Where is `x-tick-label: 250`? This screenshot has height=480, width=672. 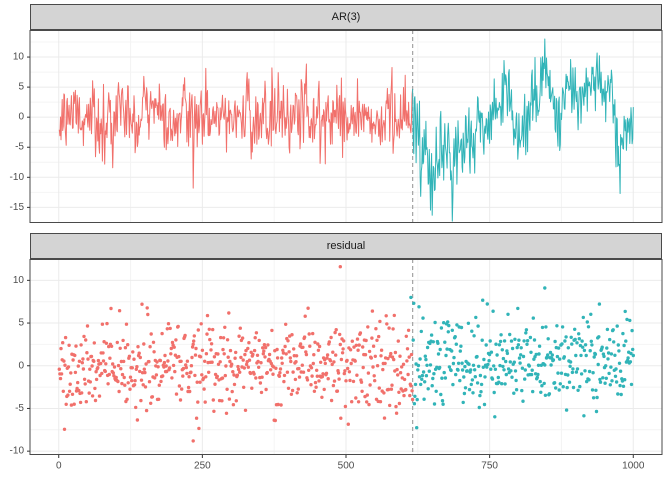
x-tick-label: 250 is located at coordinates (202, 465).